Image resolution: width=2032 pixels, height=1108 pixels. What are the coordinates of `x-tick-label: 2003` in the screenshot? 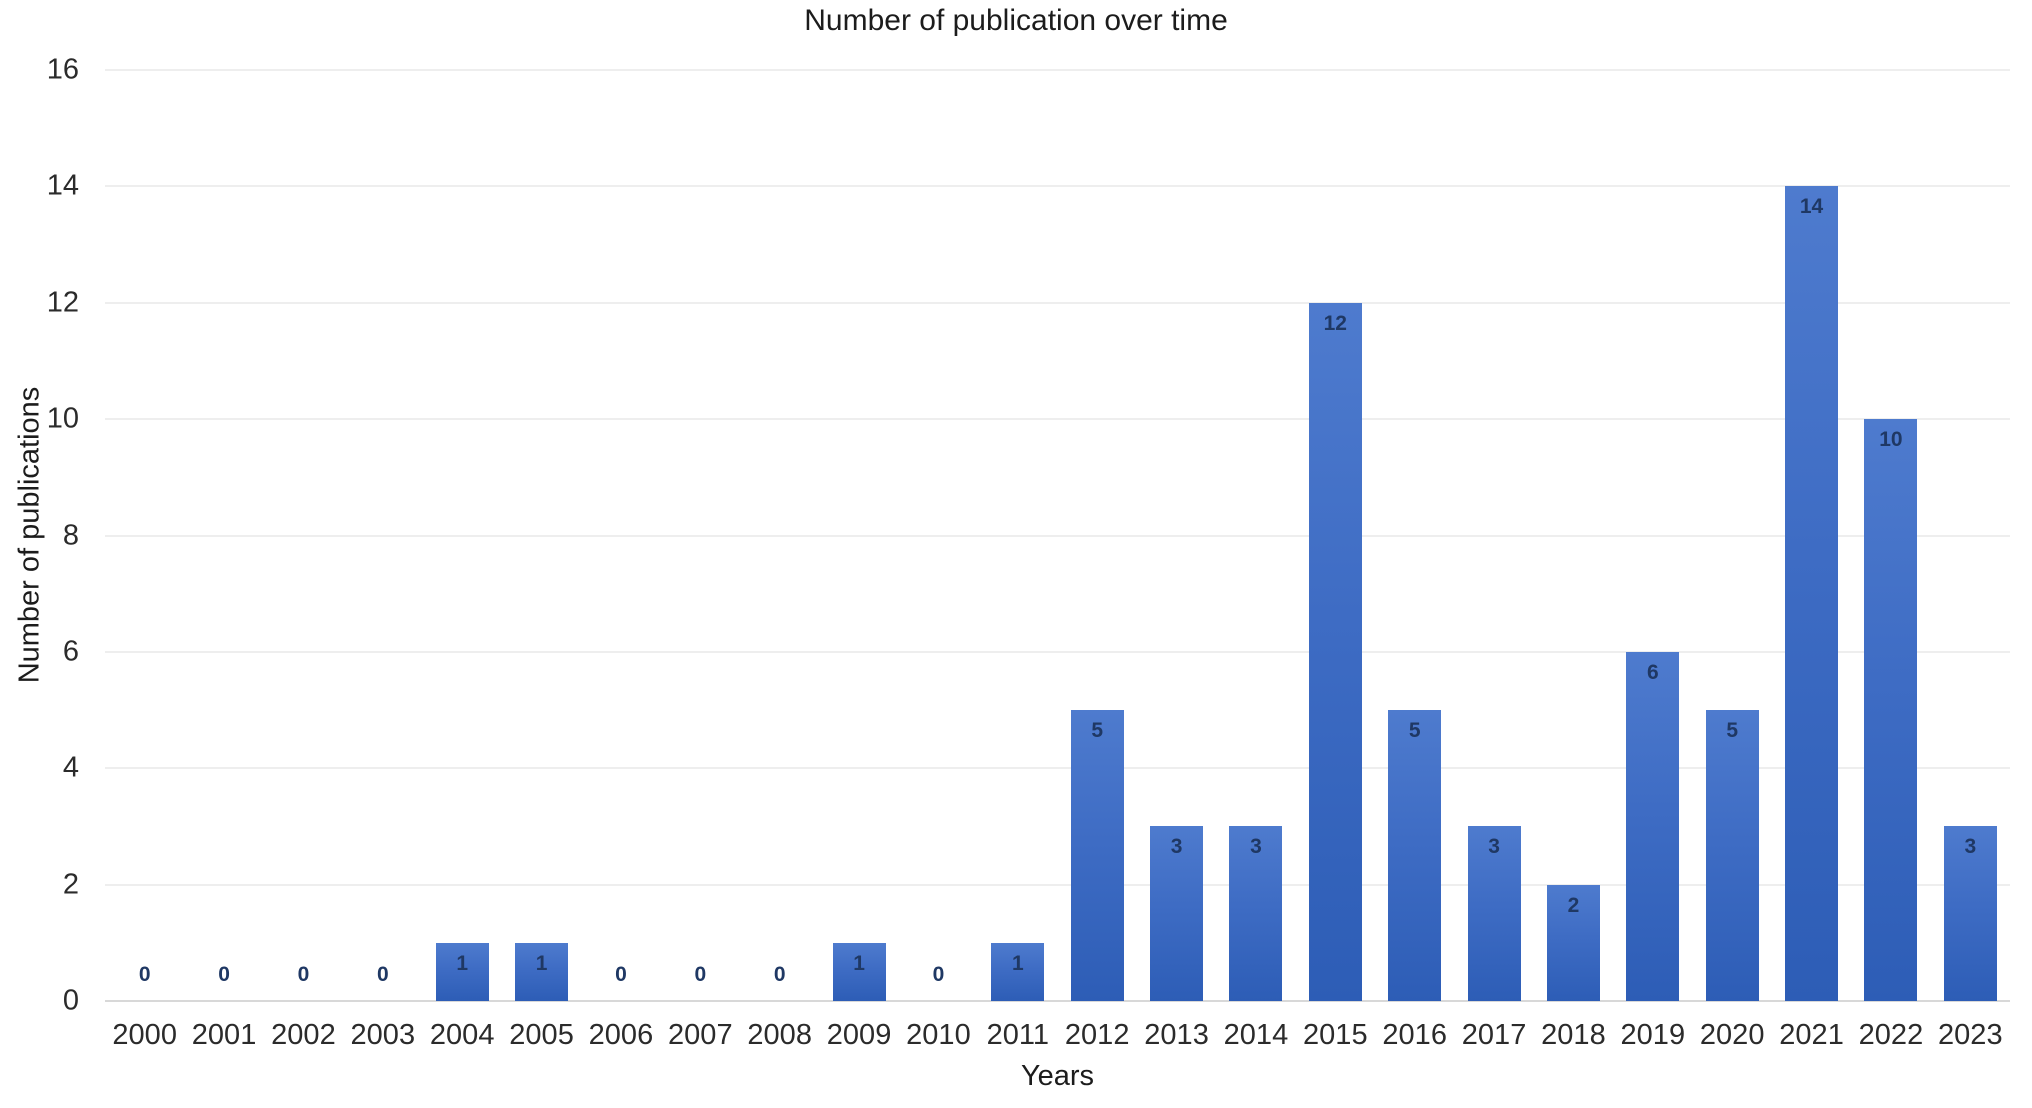 It's located at (383, 1035).